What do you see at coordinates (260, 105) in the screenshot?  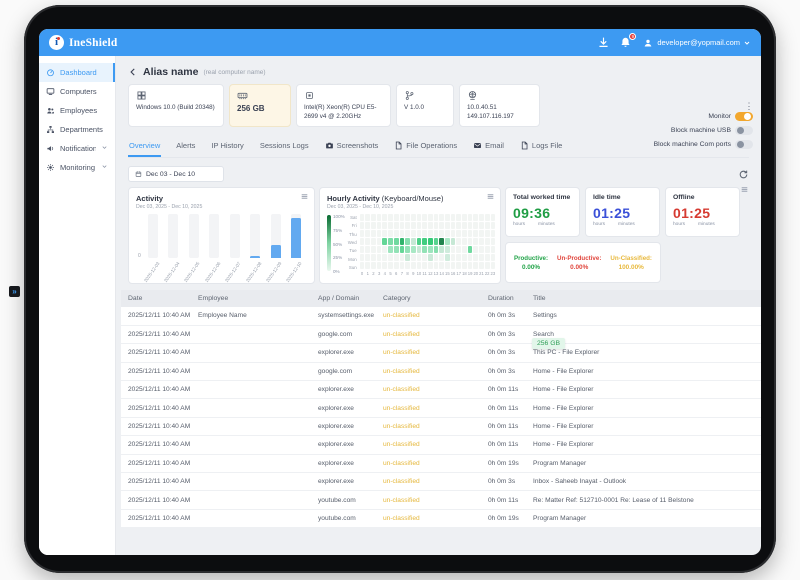 I see `info-card: 256 GB` at bounding box center [260, 105].